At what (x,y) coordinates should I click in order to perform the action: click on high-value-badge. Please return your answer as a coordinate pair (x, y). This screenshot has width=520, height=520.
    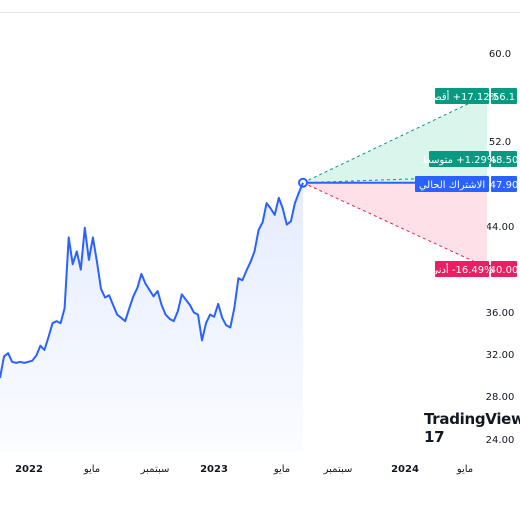
    Looking at the image, I should click on (504, 96).